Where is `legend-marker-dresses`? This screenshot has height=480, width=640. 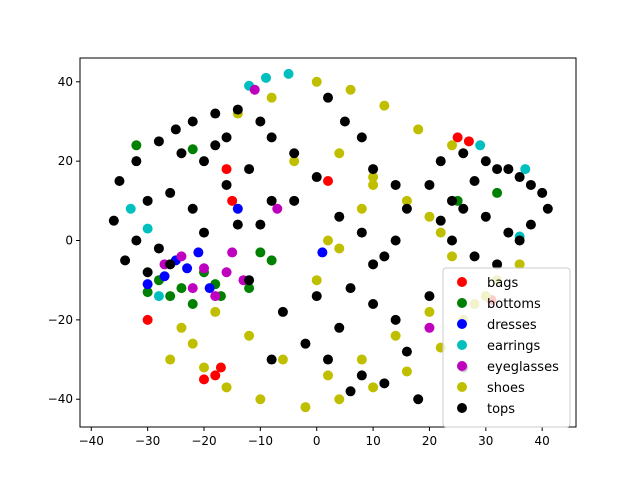 legend-marker-dresses is located at coordinates (462, 324).